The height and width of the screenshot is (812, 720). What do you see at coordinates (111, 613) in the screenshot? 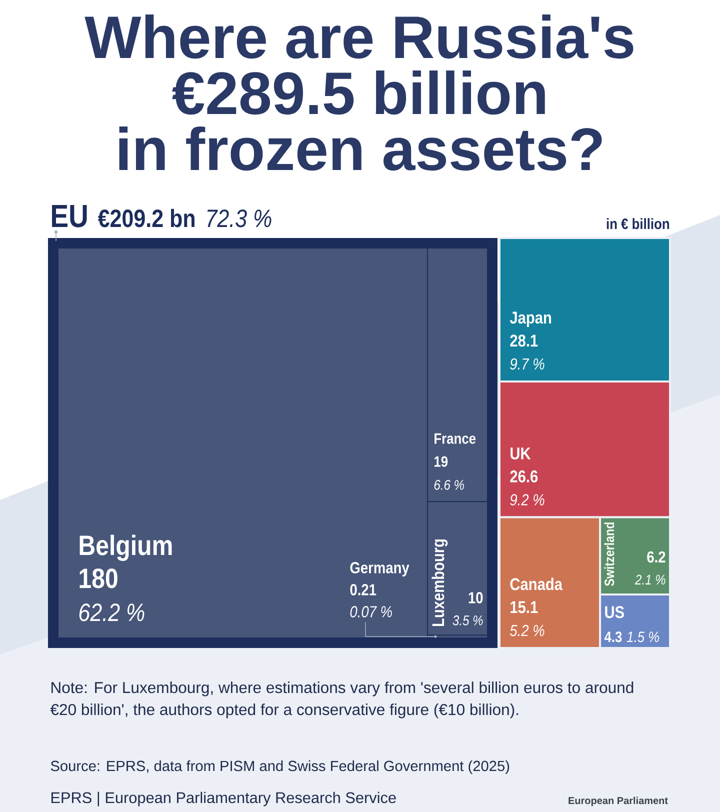
I see `text: 62.2 %` at bounding box center [111, 613].